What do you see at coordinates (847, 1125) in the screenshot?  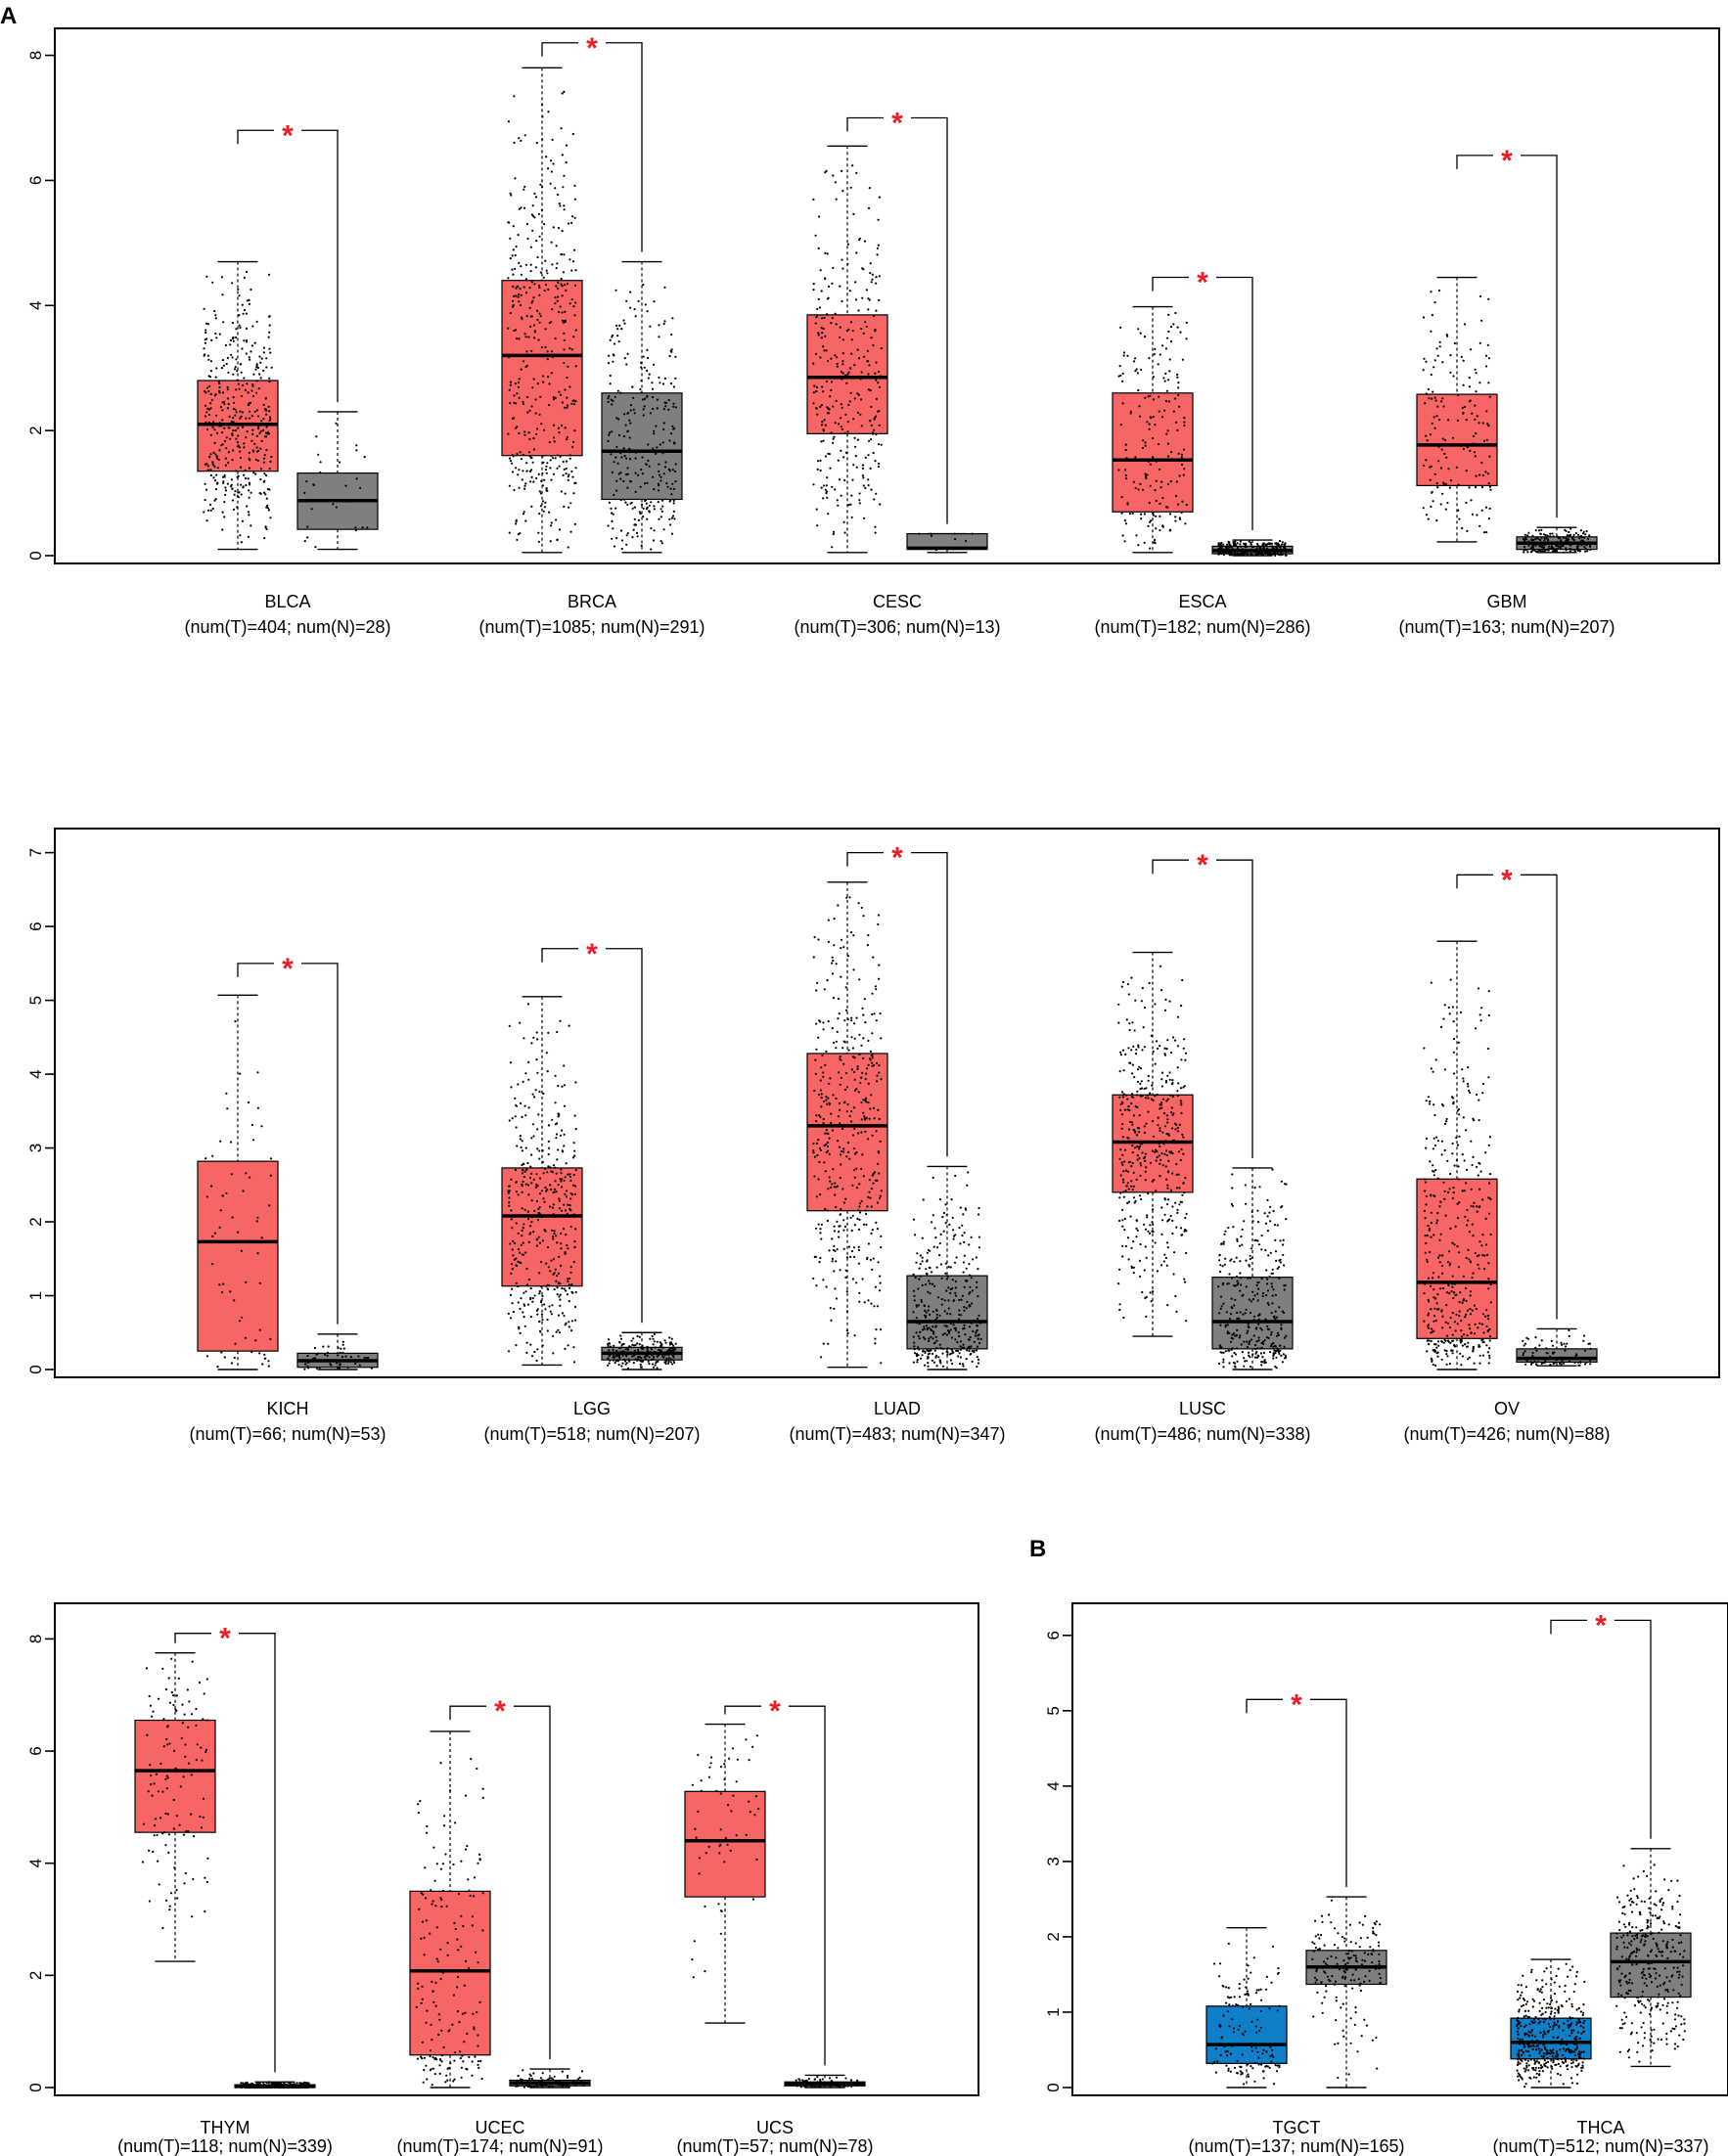 I see `tumor-box-luad` at bounding box center [847, 1125].